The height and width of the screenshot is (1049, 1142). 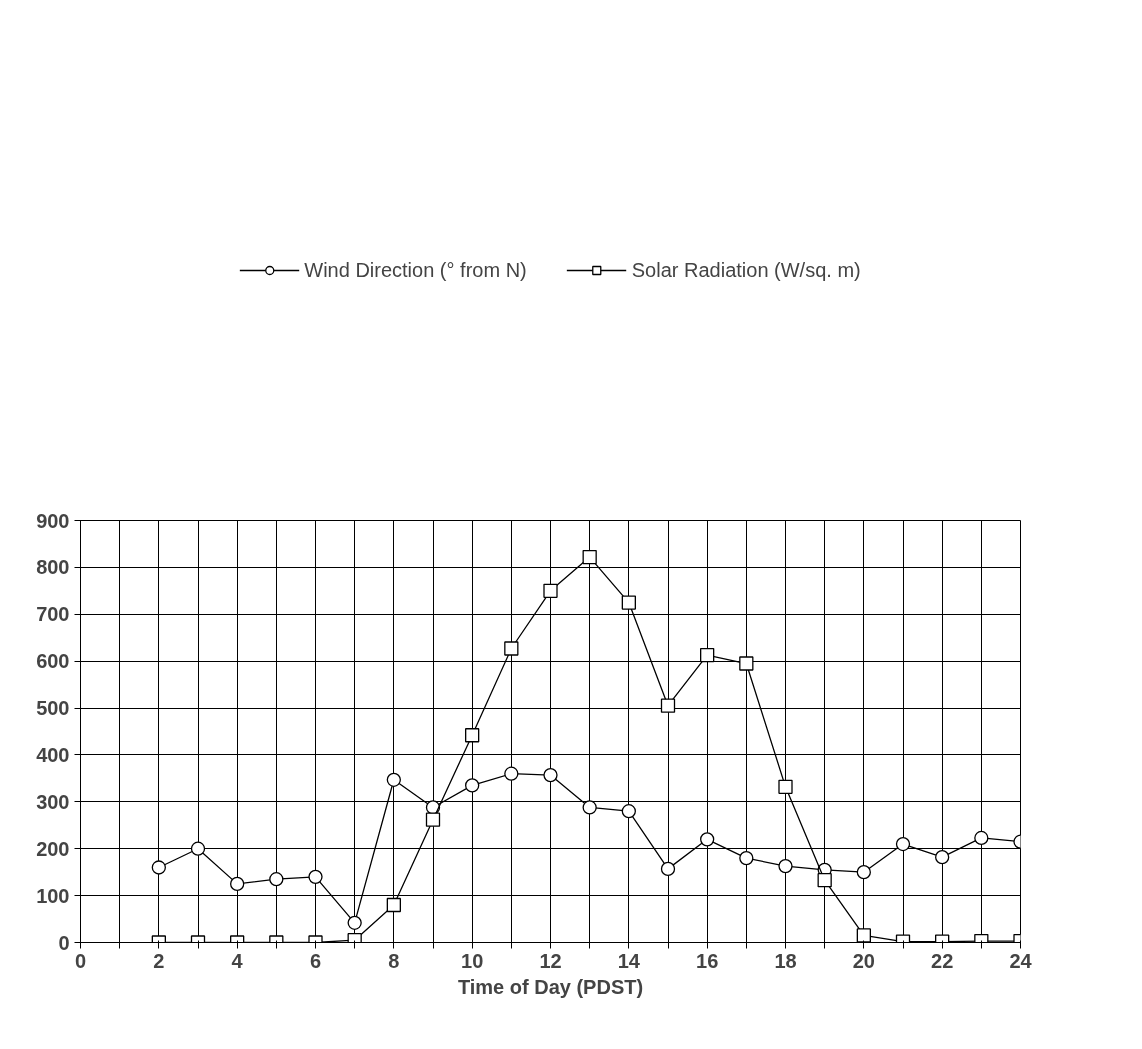 What do you see at coordinates (394, 960) in the screenshot?
I see `x-tick-label: 8` at bounding box center [394, 960].